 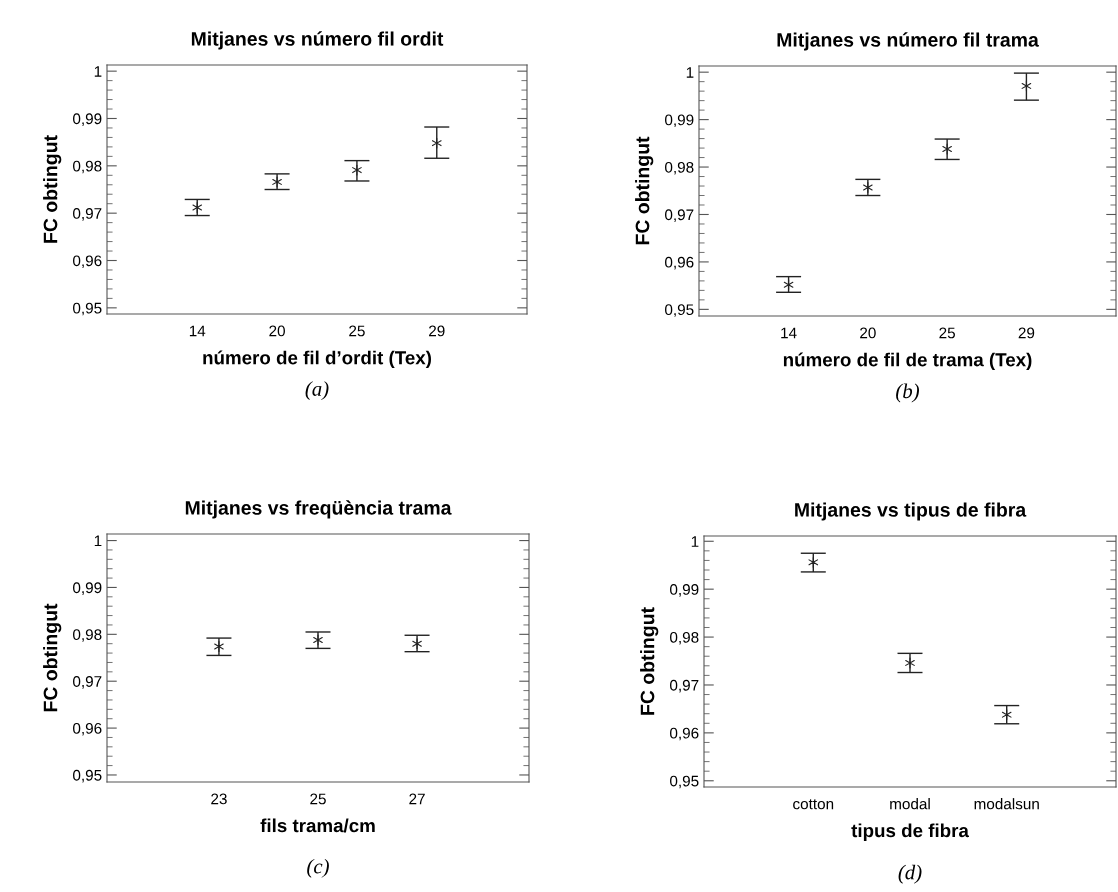 What do you see at coordinates (907, 361) in the screenshot?
I see `x-axis-title: número de fil de trama (Tex)` at bounding box center [907, 361].